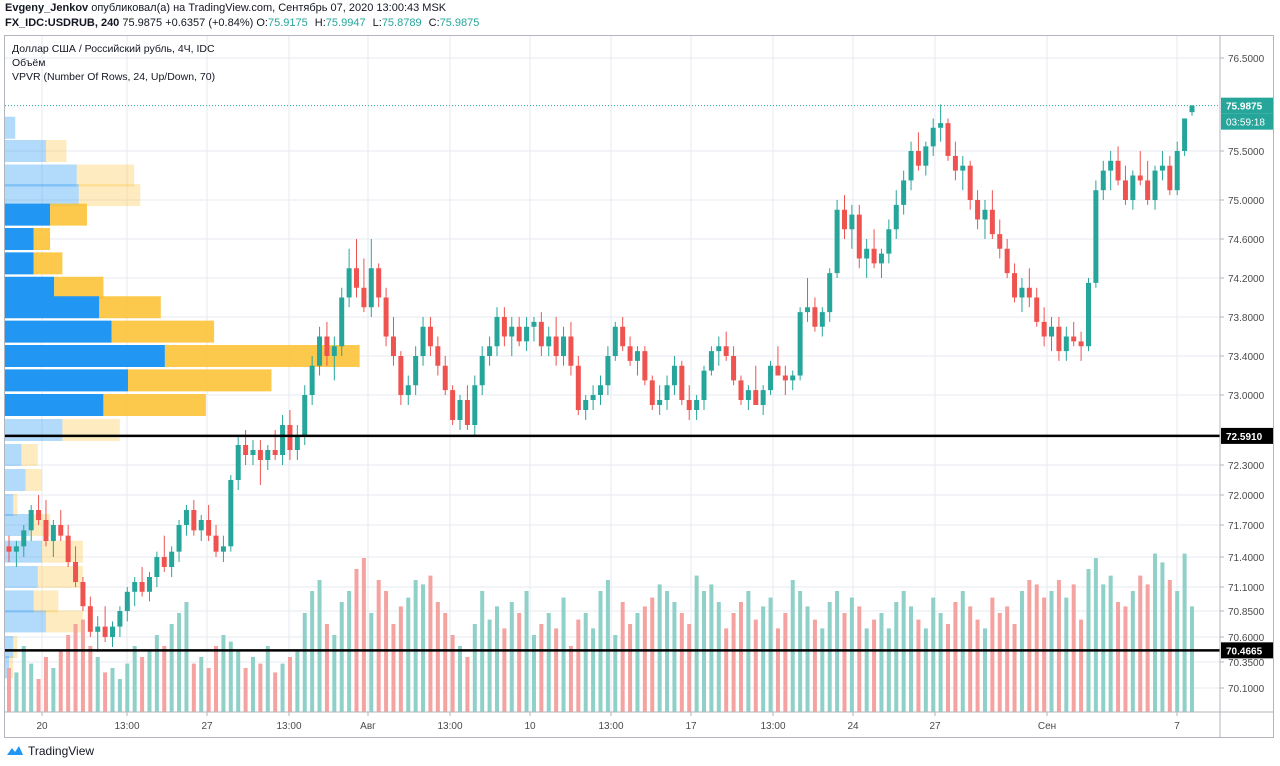 This screenshot has width=1280, height=766. I want to click on low-value: 75.8789, so click(401, 23).